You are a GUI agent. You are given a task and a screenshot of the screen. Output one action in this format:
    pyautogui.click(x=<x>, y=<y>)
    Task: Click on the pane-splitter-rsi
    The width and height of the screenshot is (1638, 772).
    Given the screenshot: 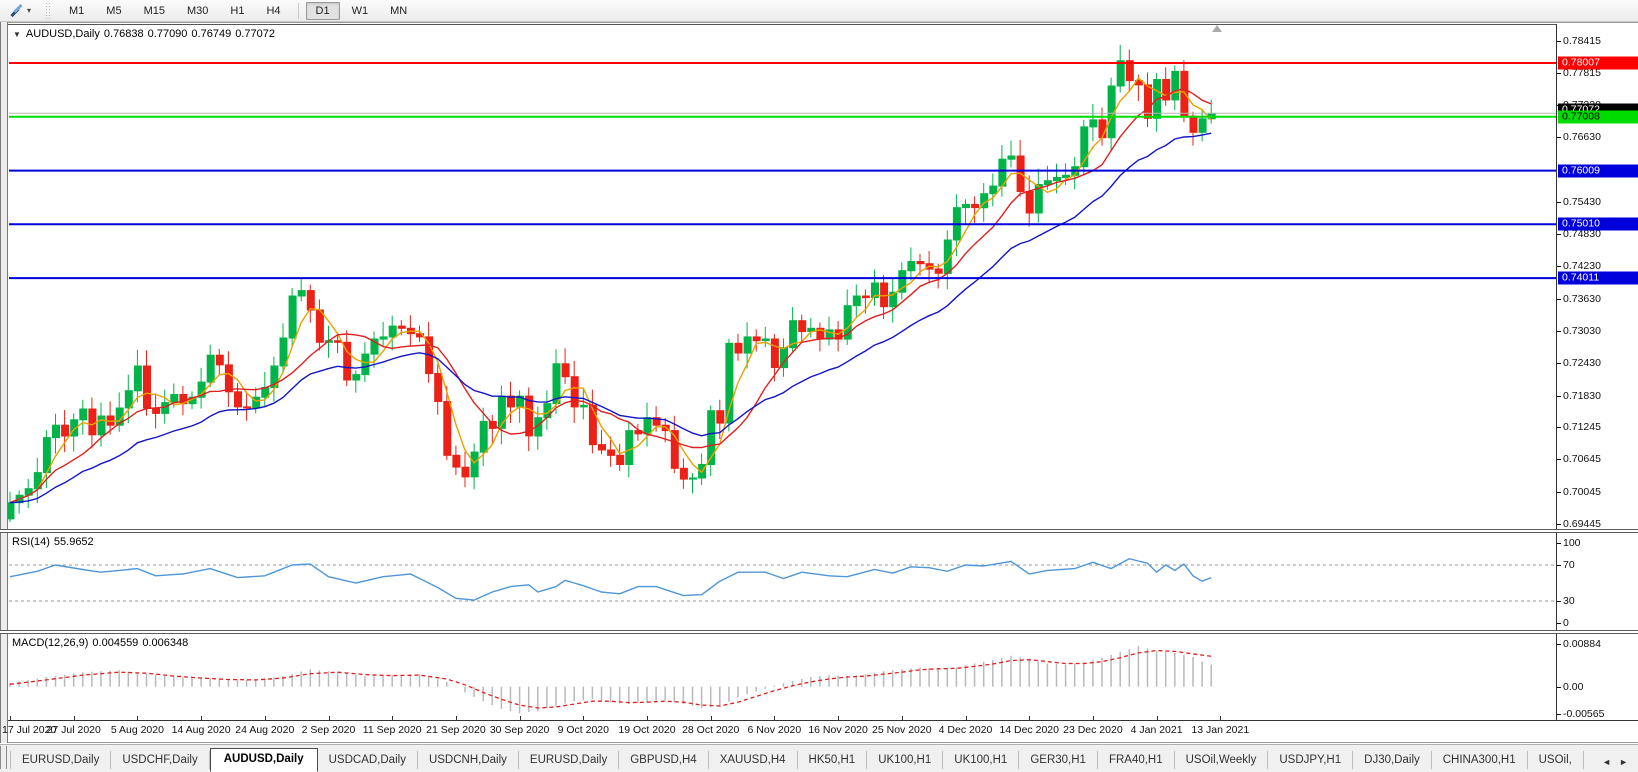 What is the action you would take?
    pyautogui.click(x=819, y=531)
    